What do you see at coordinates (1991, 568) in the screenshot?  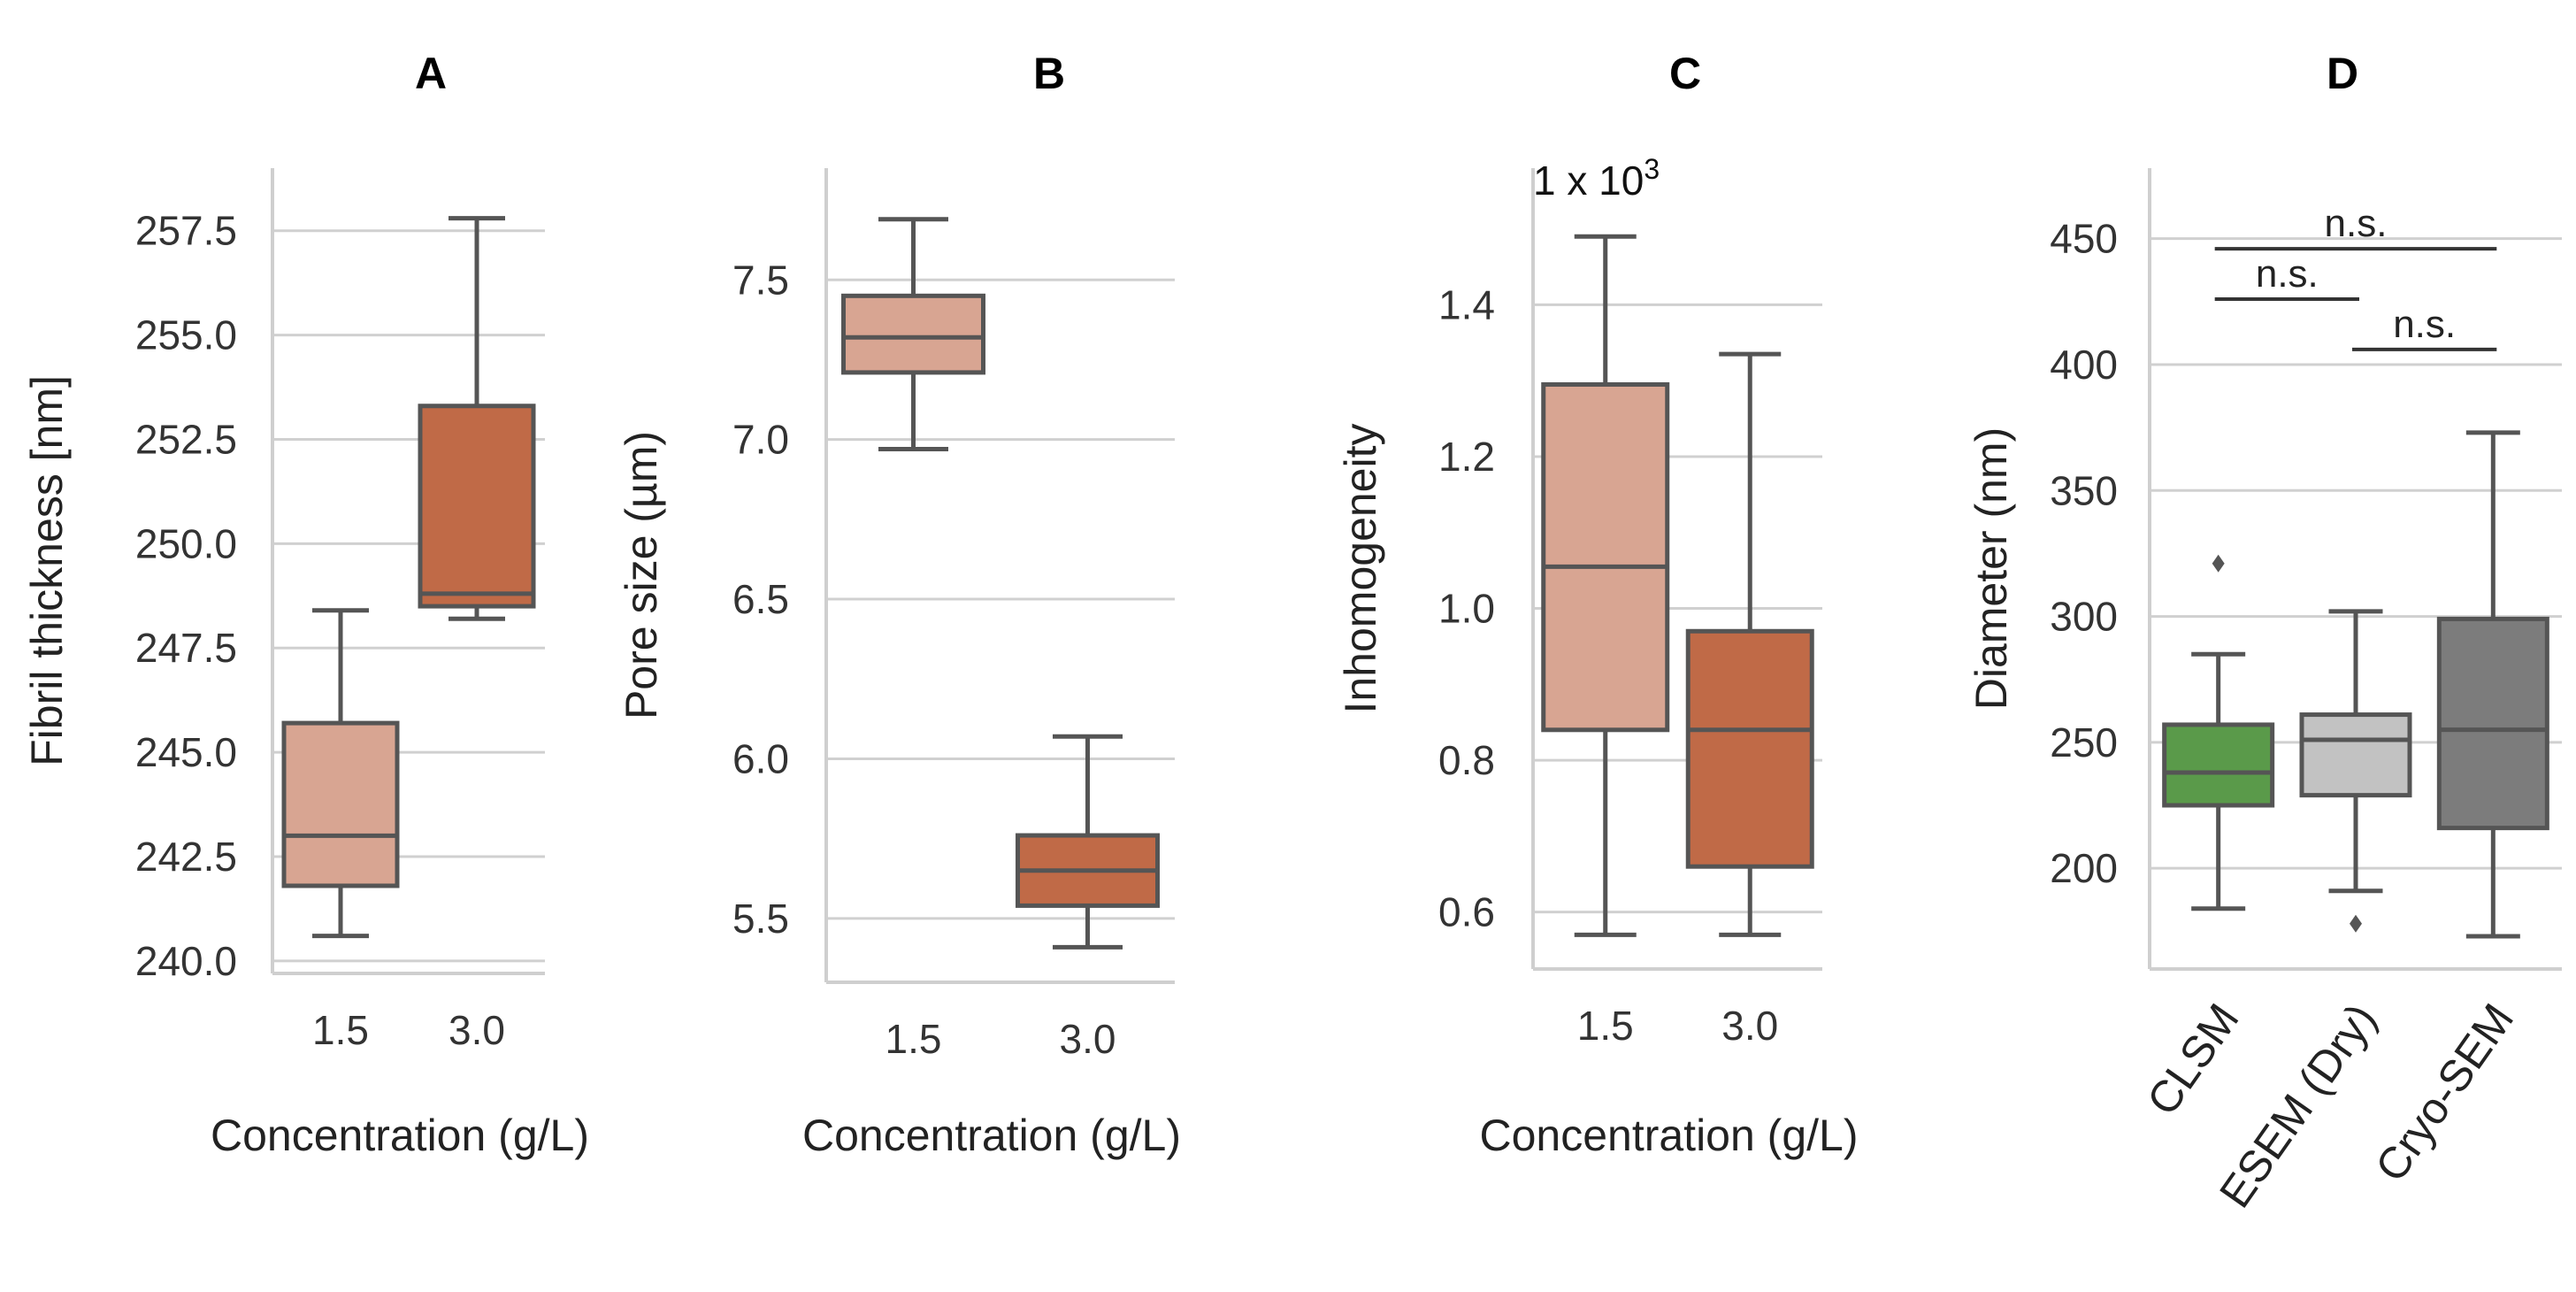 I see `y-axis-label: Diameter (nm)` at bounding box center [1991, 568].